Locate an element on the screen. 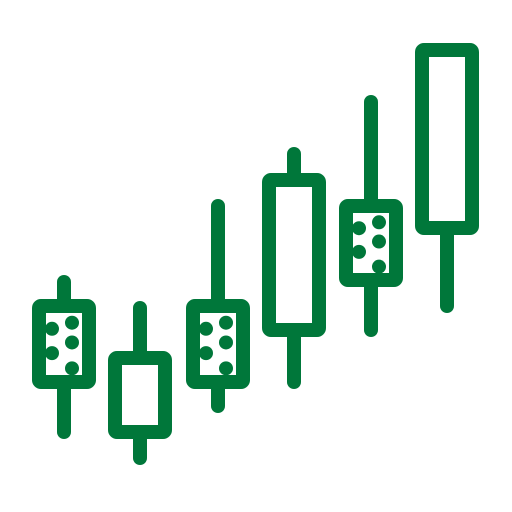 The width and height of the screenshot is (512, 512). candle-6-body is located at coordinates (447, 139).